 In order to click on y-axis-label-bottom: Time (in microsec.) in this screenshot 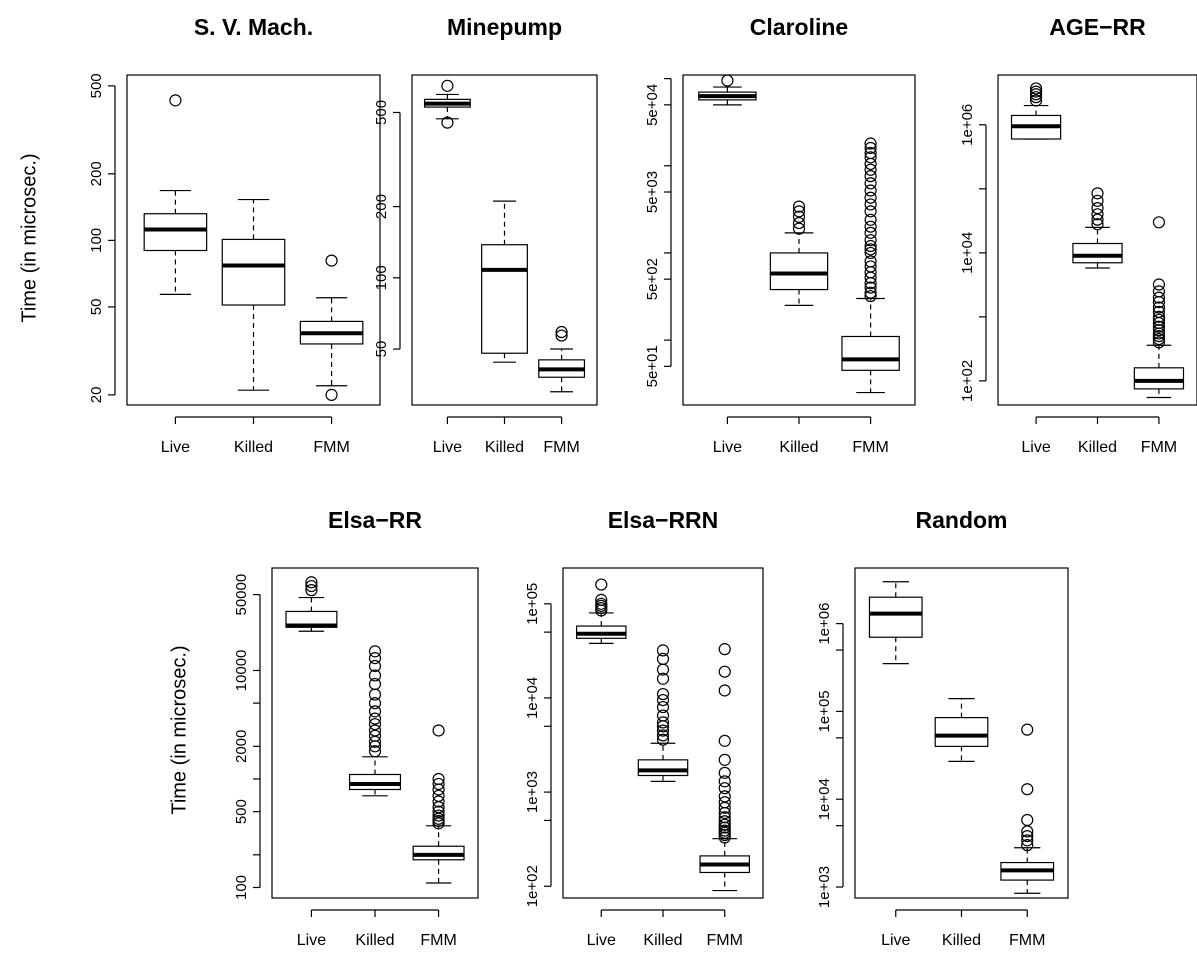, I will do `click(179, 729)`.